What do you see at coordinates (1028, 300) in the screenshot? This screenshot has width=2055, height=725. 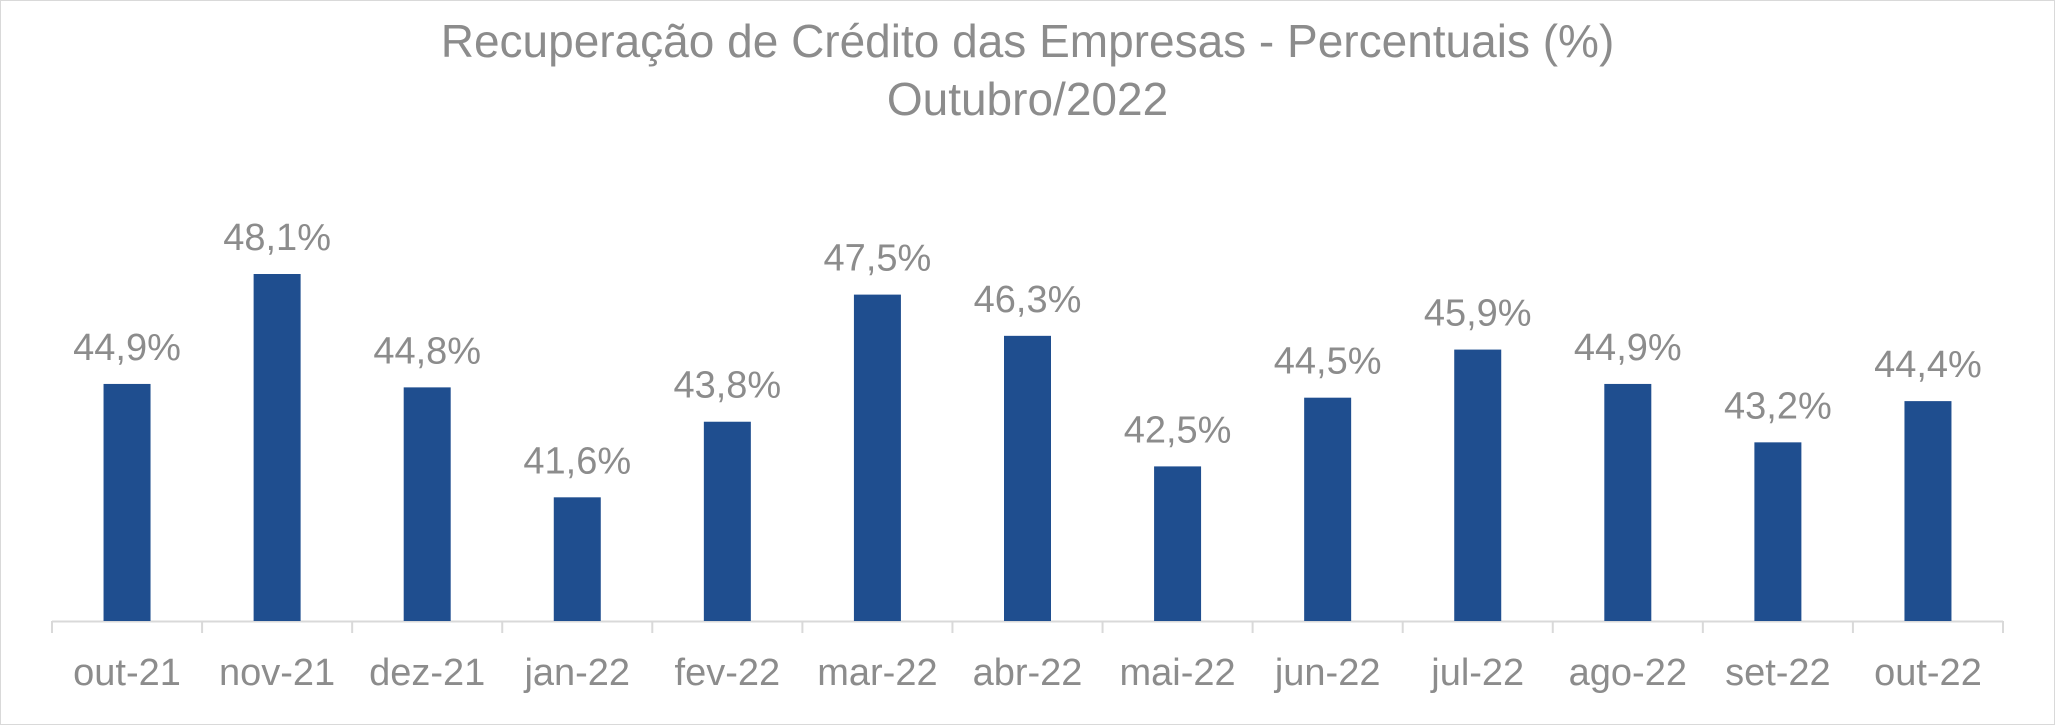 I see `data-label-abr-22: 46,3%` at bounding box center [1028, 300].